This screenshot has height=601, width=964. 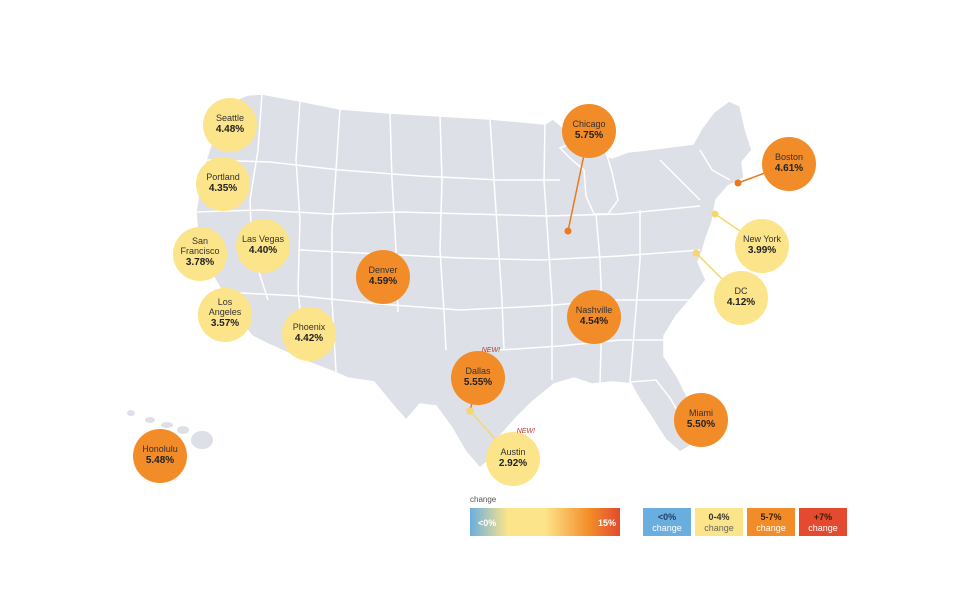 What do you see at coordinates (200, 241) in the screenshot?
I see `city-name: San` at bounding box center [200, 241].